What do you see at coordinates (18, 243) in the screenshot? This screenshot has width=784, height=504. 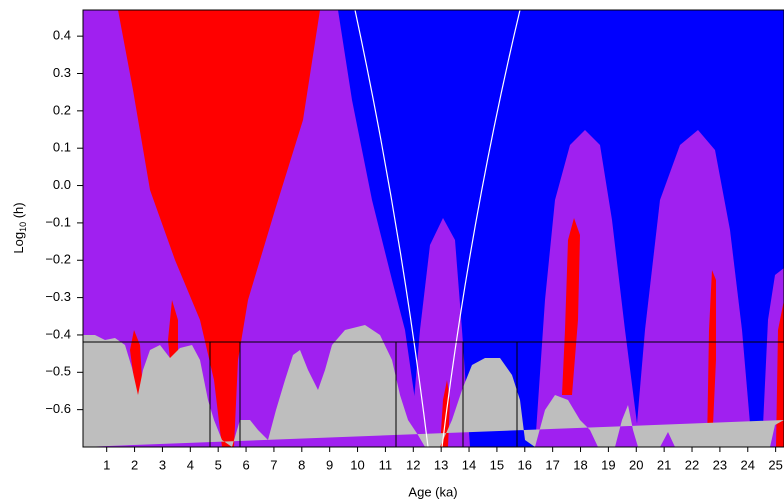 I see `y-axis-title-base: Log` at bounding box center [18, 243].